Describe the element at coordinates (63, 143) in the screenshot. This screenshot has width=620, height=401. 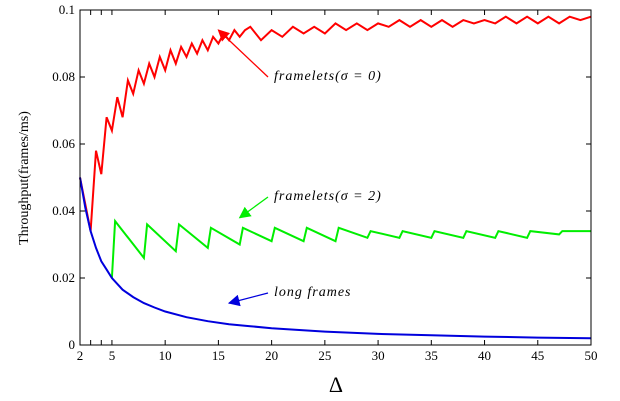
I see `y-tick-label: 0.06` at that location.